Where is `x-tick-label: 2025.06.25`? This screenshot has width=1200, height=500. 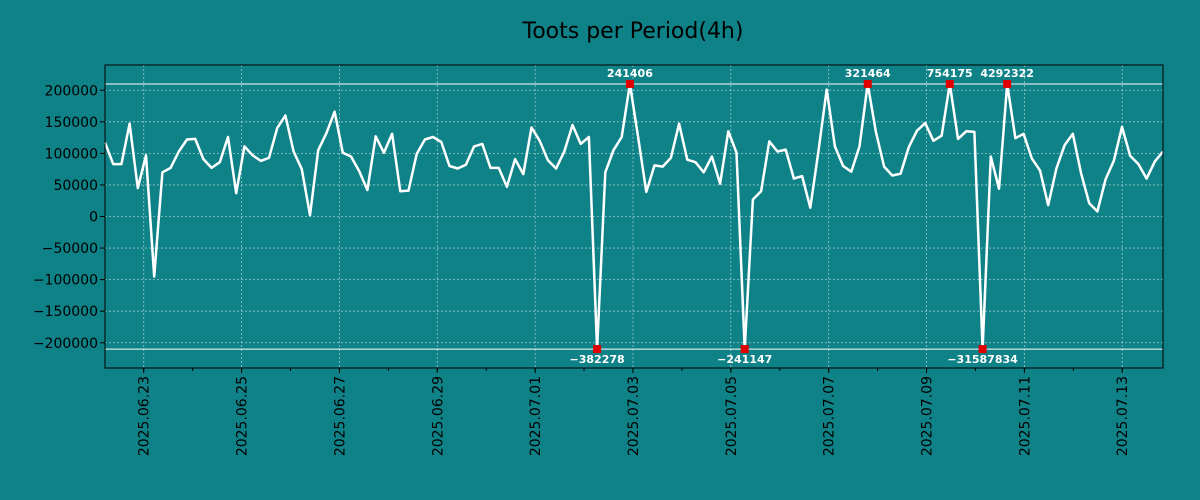 x-tick-label: 2025.06.25 is located at coordinates (243, 416).